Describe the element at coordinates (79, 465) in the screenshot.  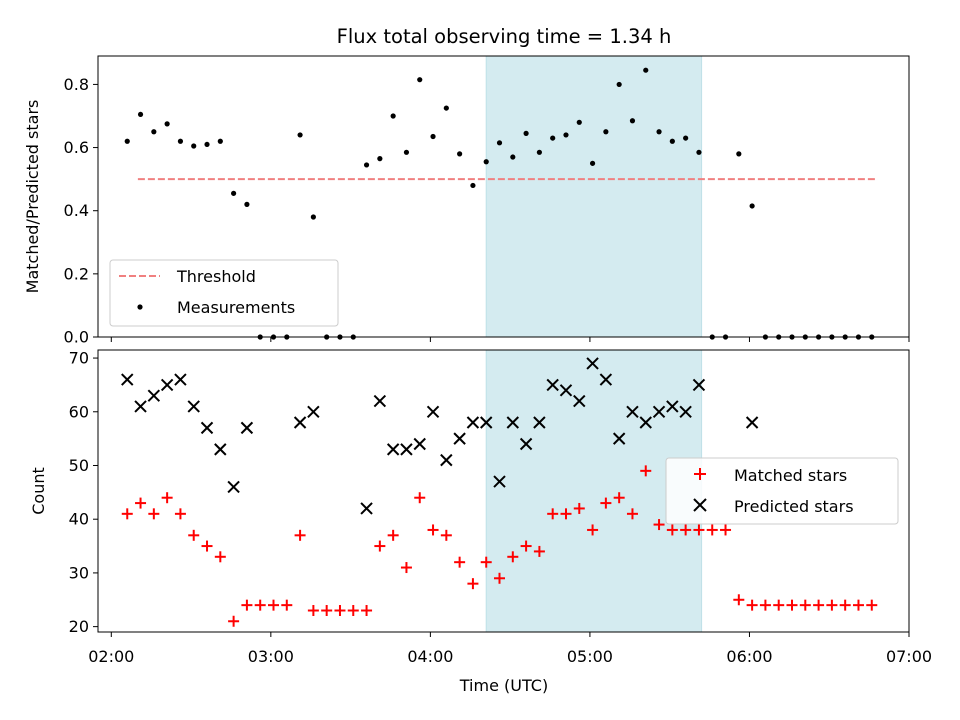
I see `bottom-y-tick-label: 50` at that location.